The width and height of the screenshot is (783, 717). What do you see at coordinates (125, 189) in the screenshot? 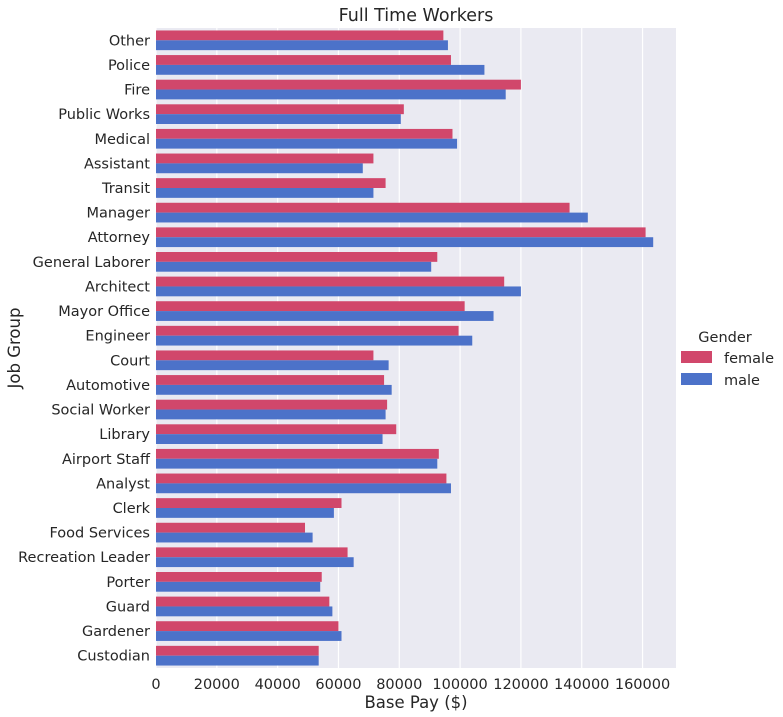
I see `y-tick-label: Transit` at bounding box center [125, 189].